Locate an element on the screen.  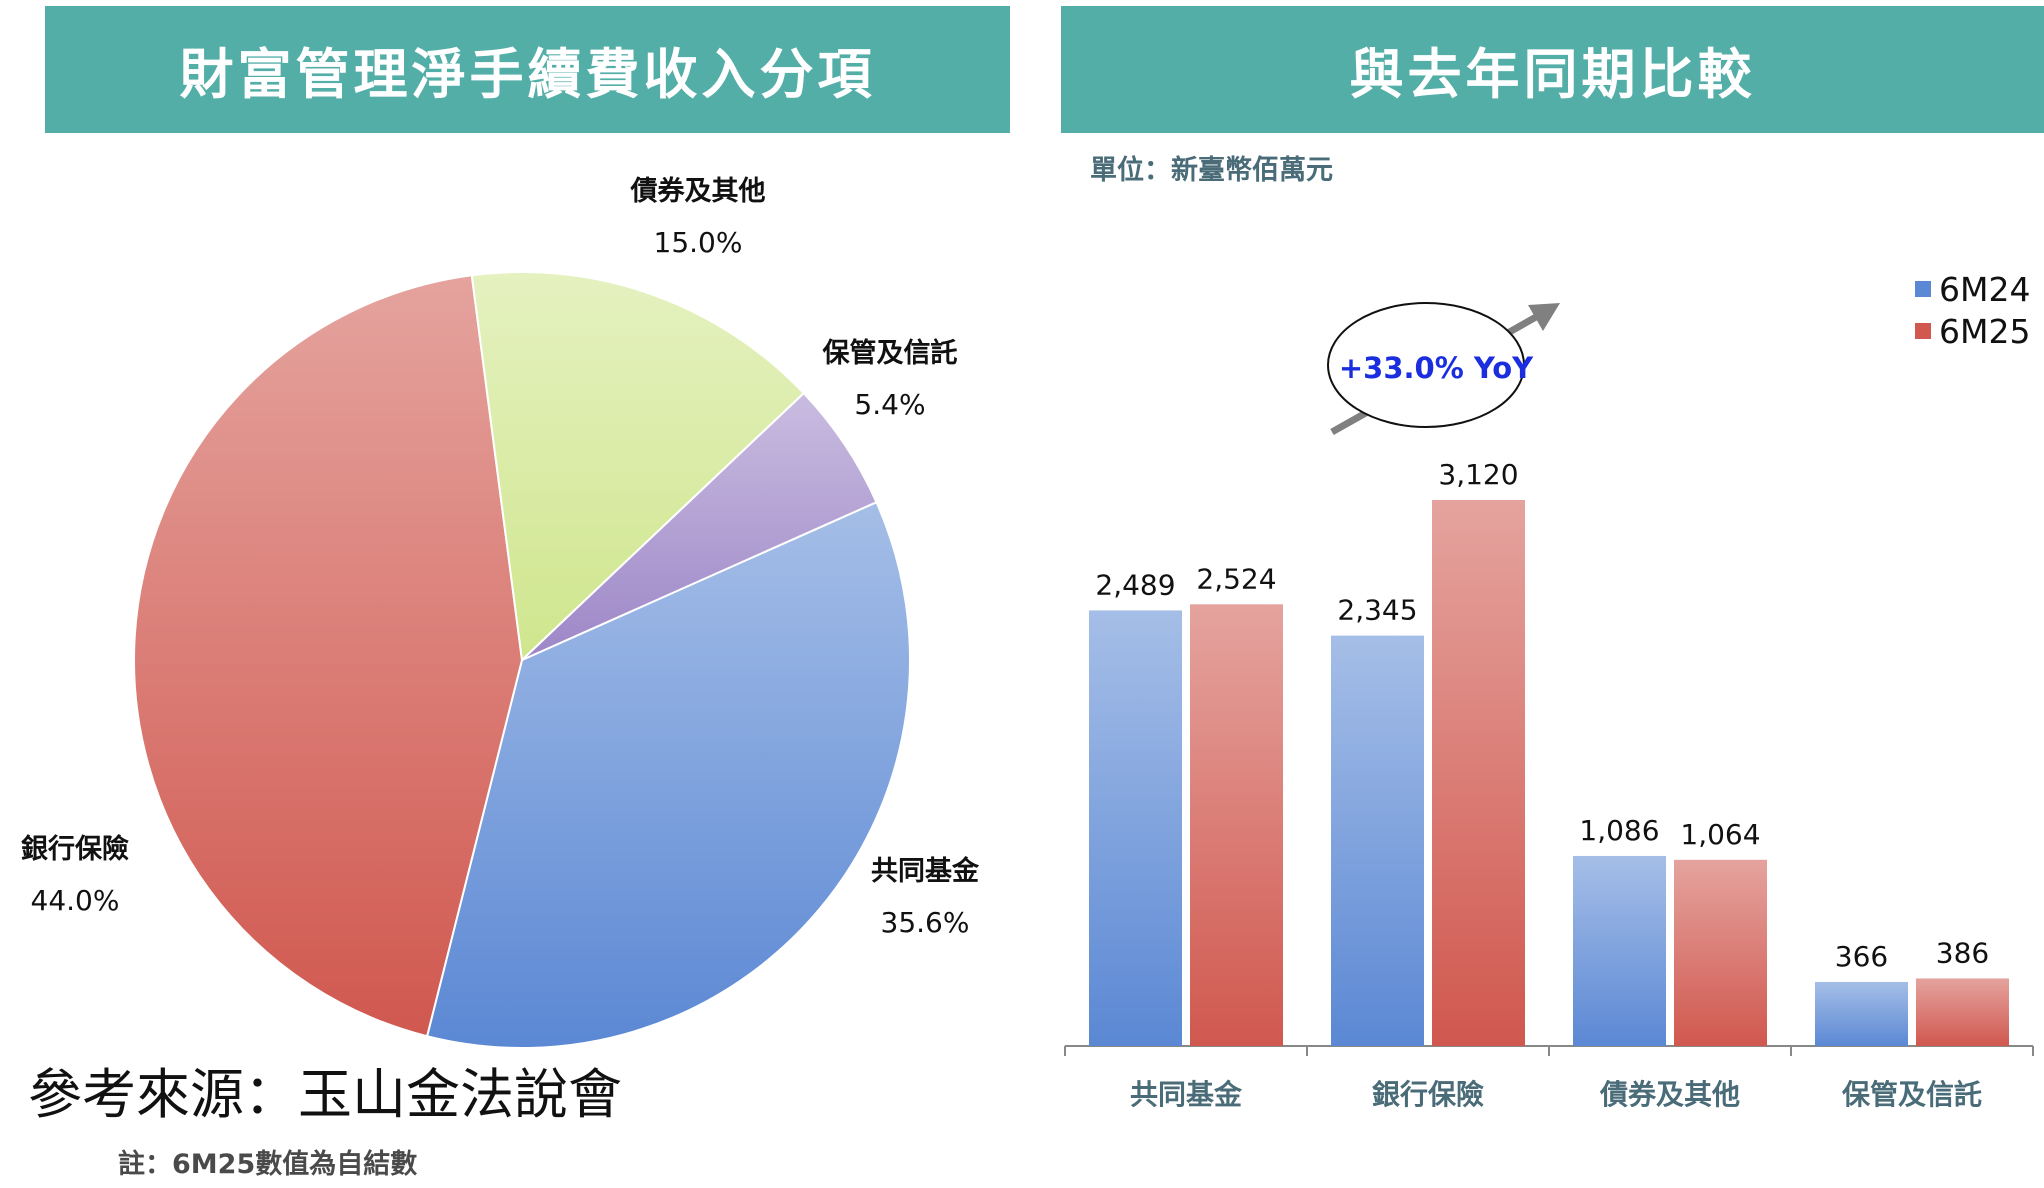
x-tick-label-0: 共同基金 is located at coordinates (1186, 1094).